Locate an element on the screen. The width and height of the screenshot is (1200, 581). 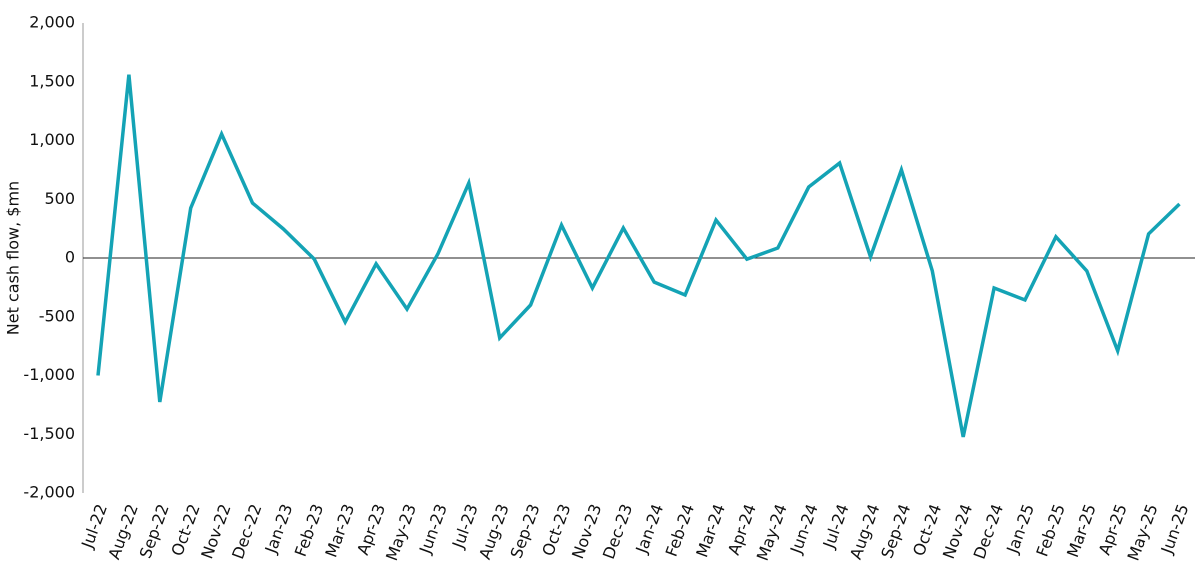
y-tick-label: 500 is located at coordinates (59, 198).